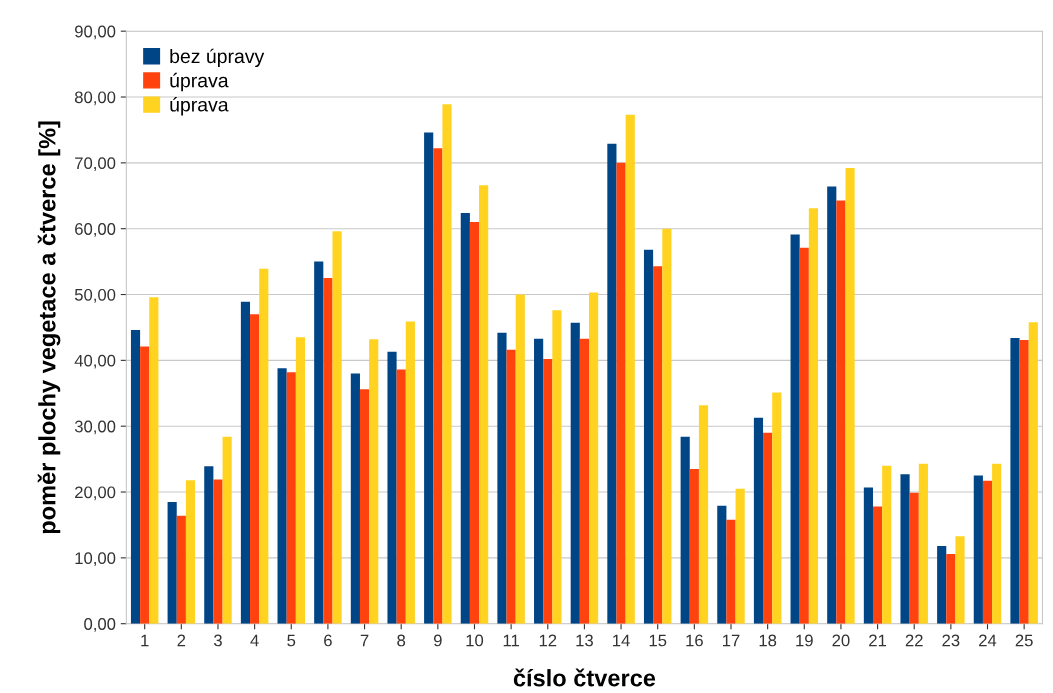 This screenshot has height=693, width=1053. Describe the element at coordinates (95, 230) in the screenshot. I see `y-tick-label: 60,00` at that location.